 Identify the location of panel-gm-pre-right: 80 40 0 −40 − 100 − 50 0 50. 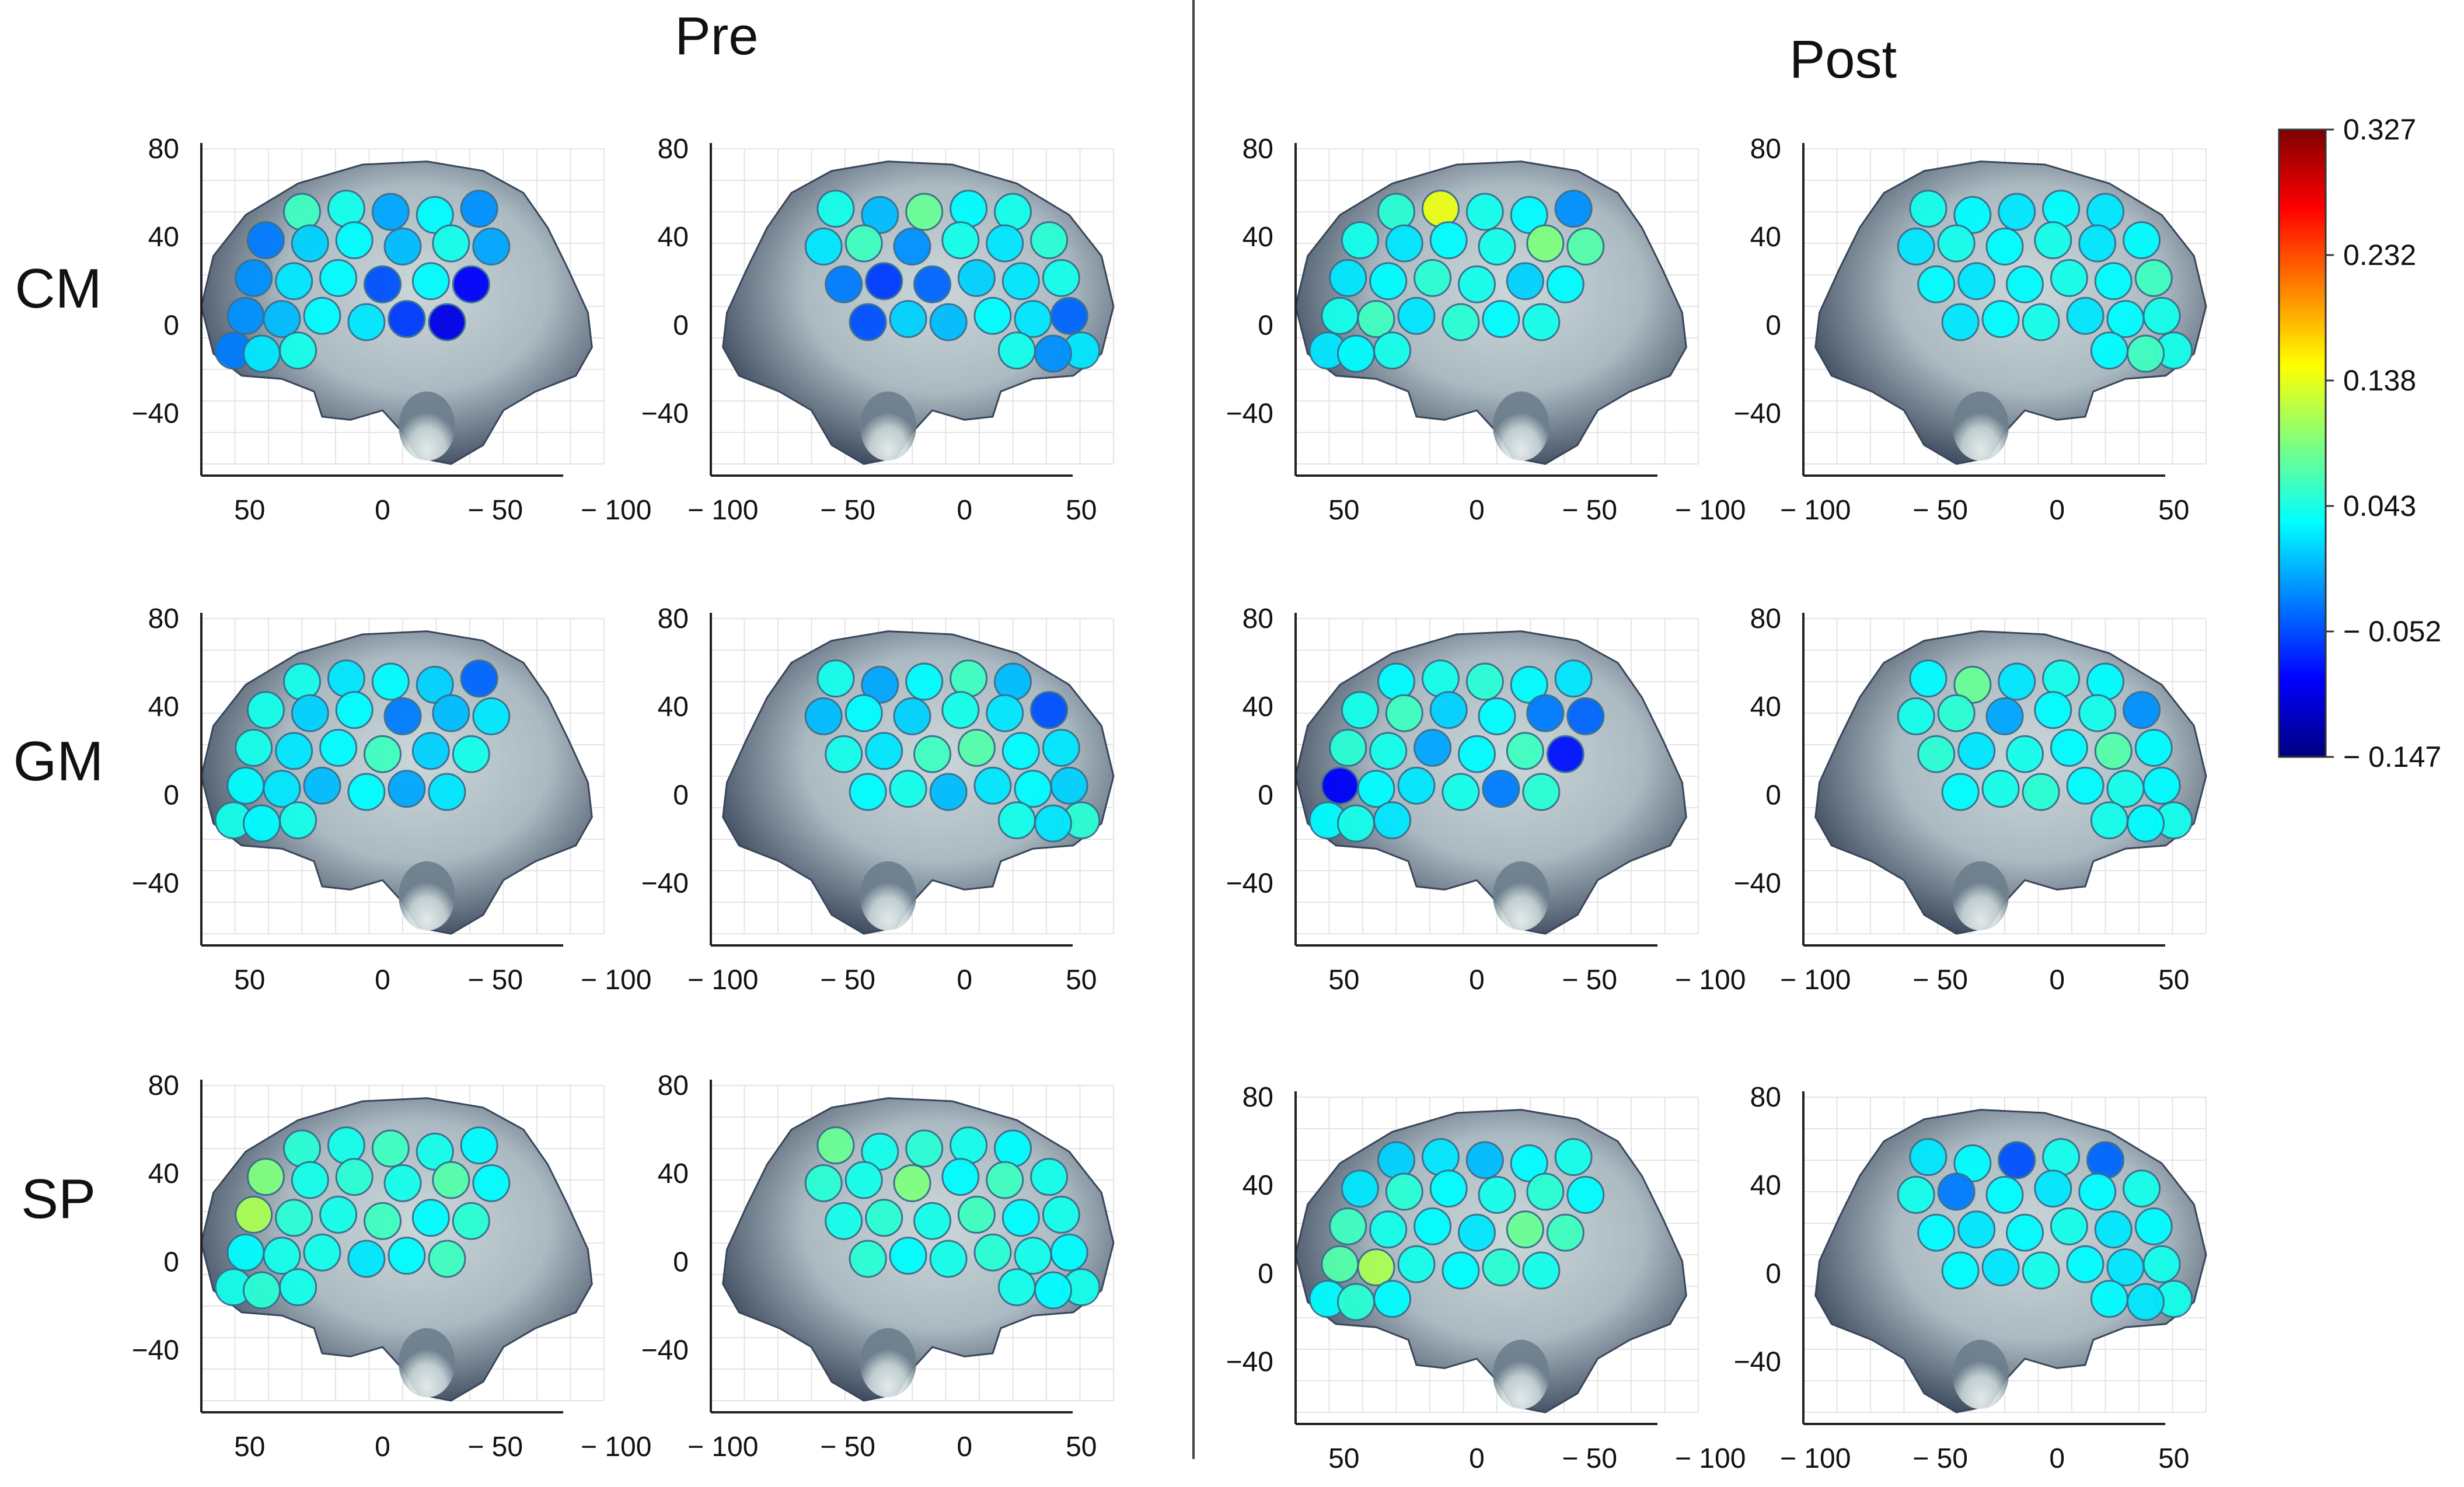
(878, 799).